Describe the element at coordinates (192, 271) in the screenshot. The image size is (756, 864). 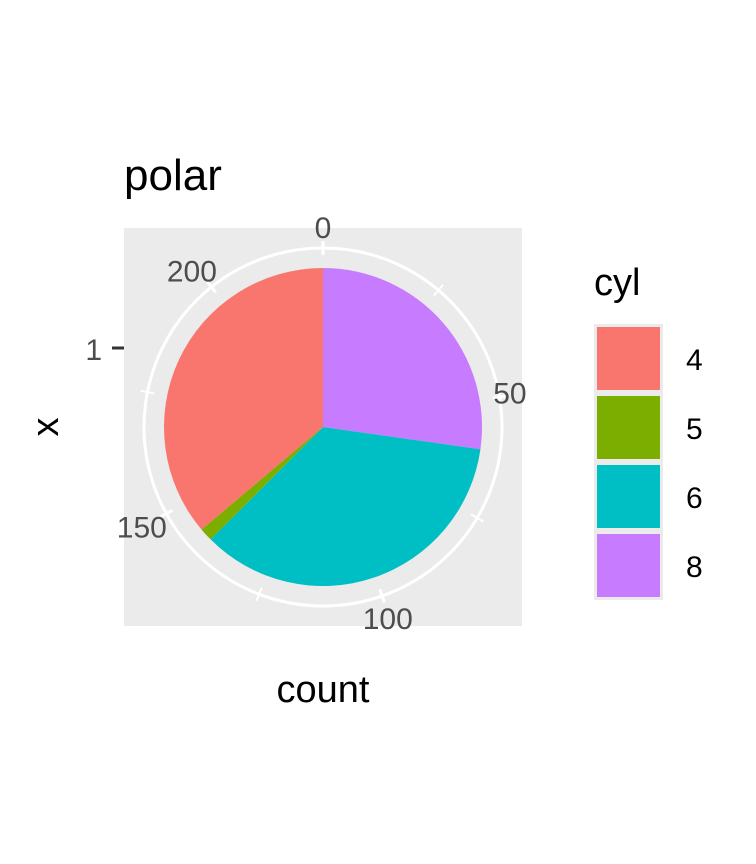
I see `angle-tick-label-200: 200` at that location.